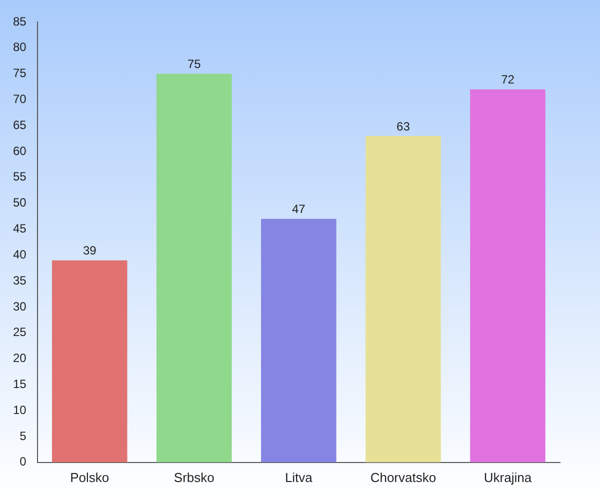 The height and width of the screenshot is (500, 600). I want to click on x-tick-label: Srbsko, so click(194, 477).